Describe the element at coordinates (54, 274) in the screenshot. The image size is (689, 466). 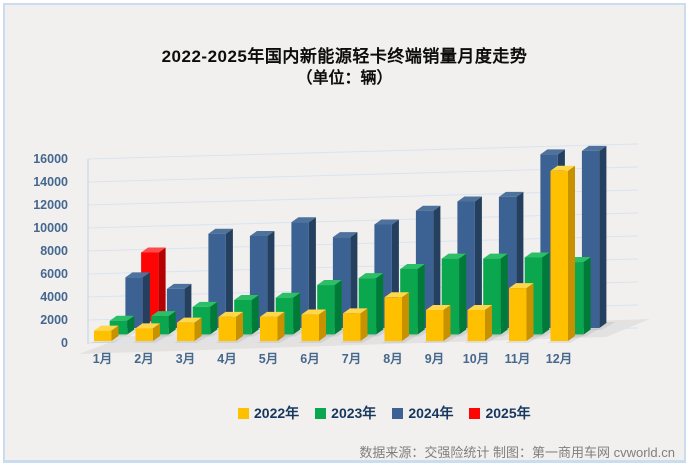
I see `y-tick-label: 6000` at that location.